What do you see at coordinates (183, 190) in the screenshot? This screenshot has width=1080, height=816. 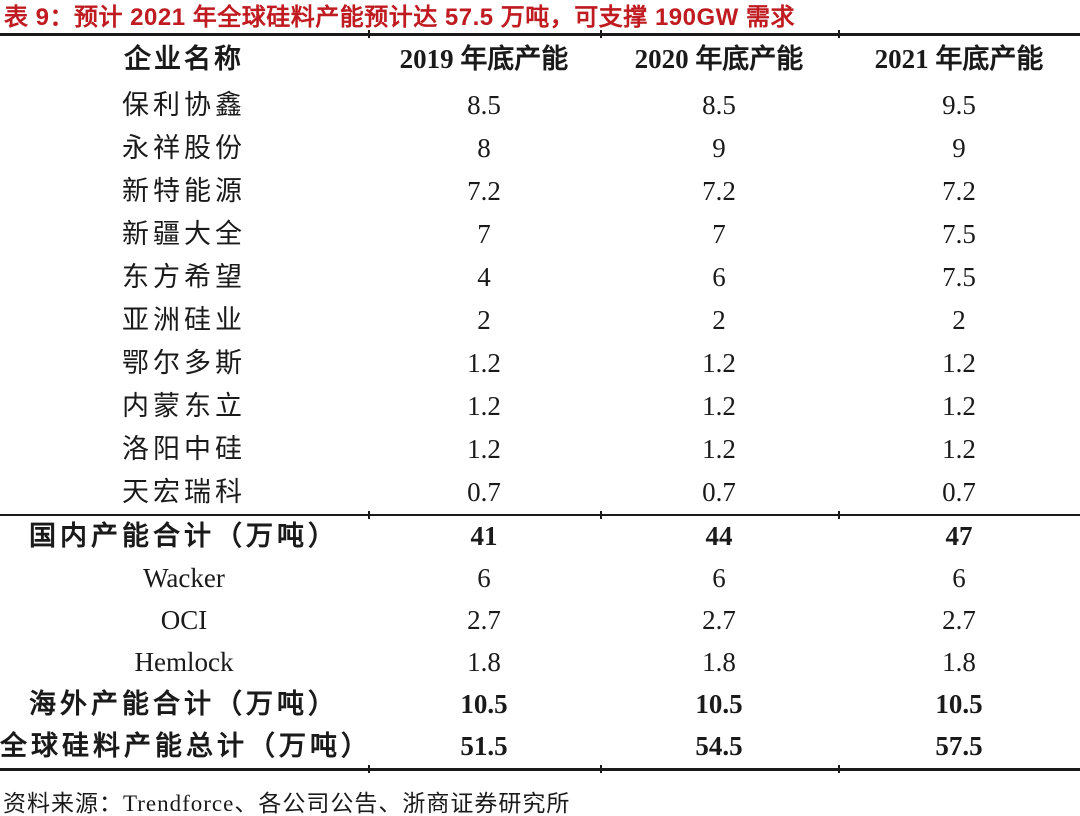 I see `company-name-cell: 新特能源` at bounding box center [183, 190].